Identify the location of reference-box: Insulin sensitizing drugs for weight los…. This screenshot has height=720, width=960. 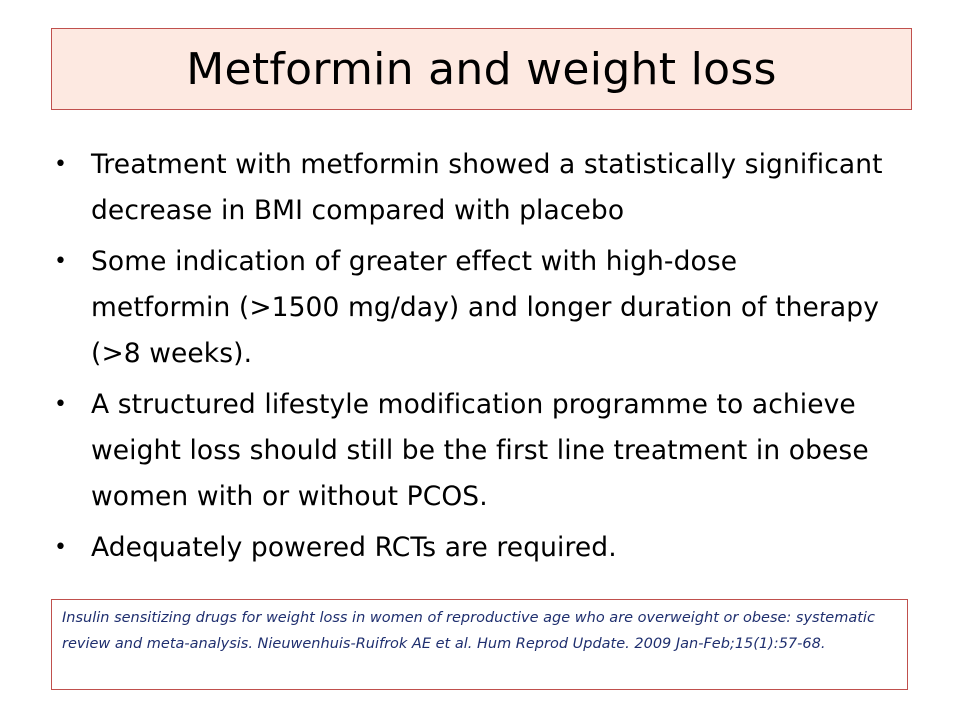
(479, 644).